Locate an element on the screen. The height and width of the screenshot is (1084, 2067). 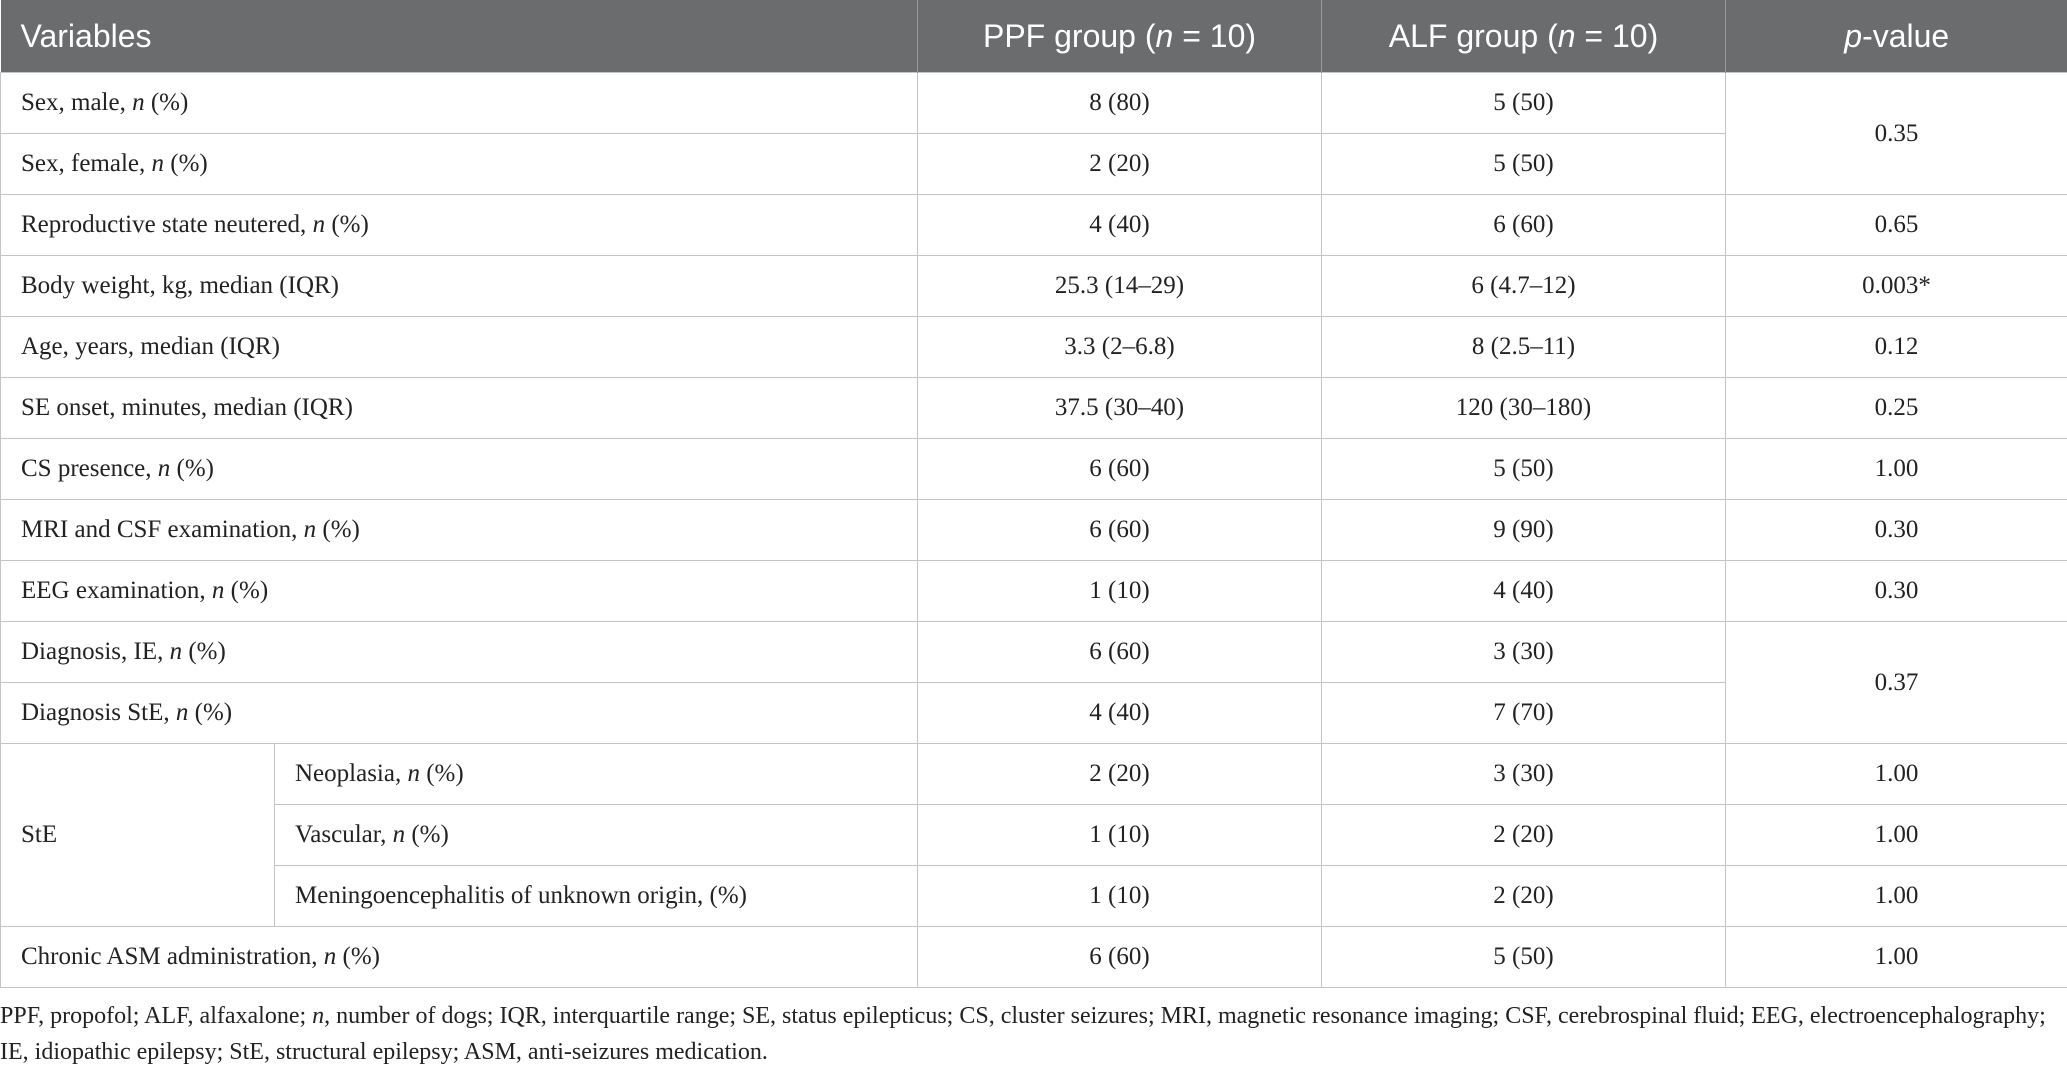
table-row: CS presence, n (%) 6 (60) 5 (50) 1.00 is located at coordinates (1033, 469).